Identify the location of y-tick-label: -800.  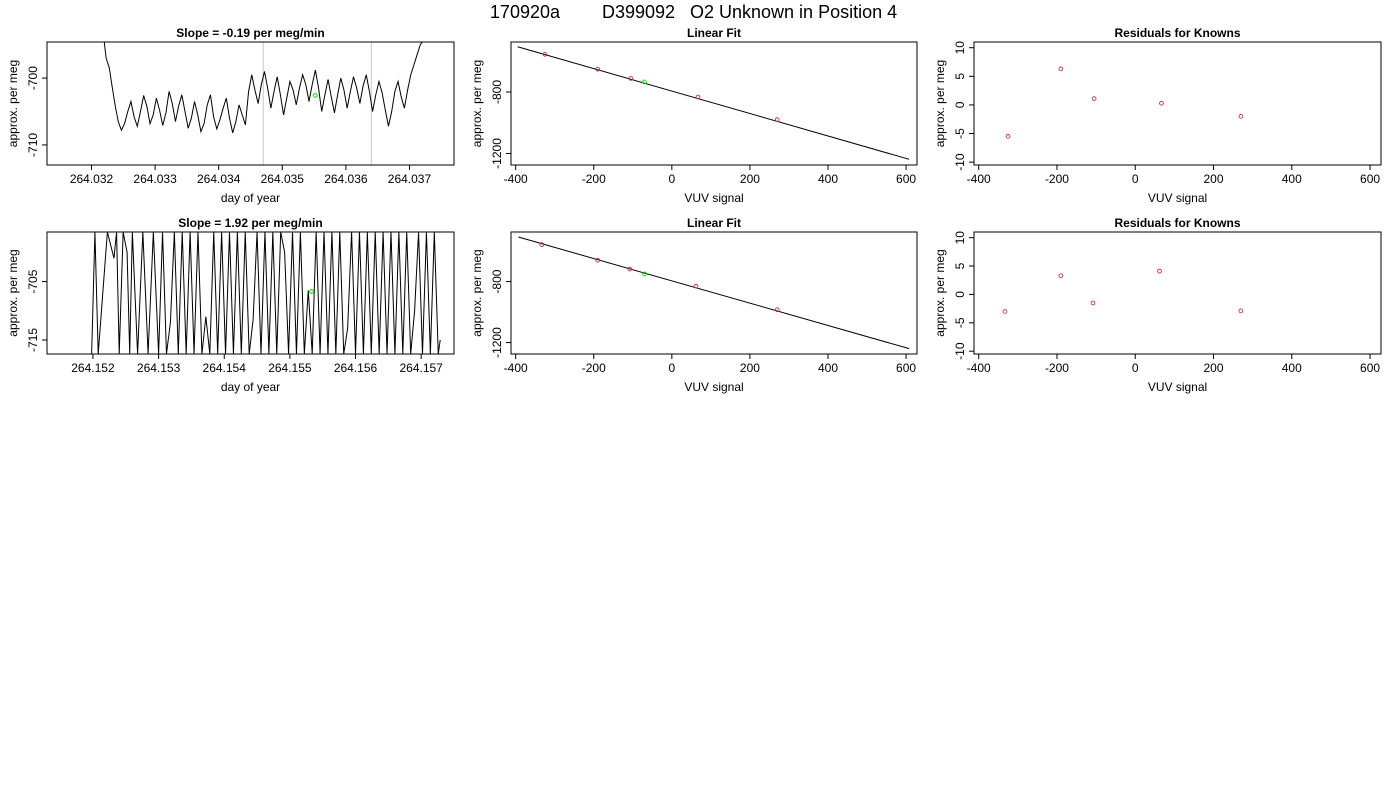
(497, 281).